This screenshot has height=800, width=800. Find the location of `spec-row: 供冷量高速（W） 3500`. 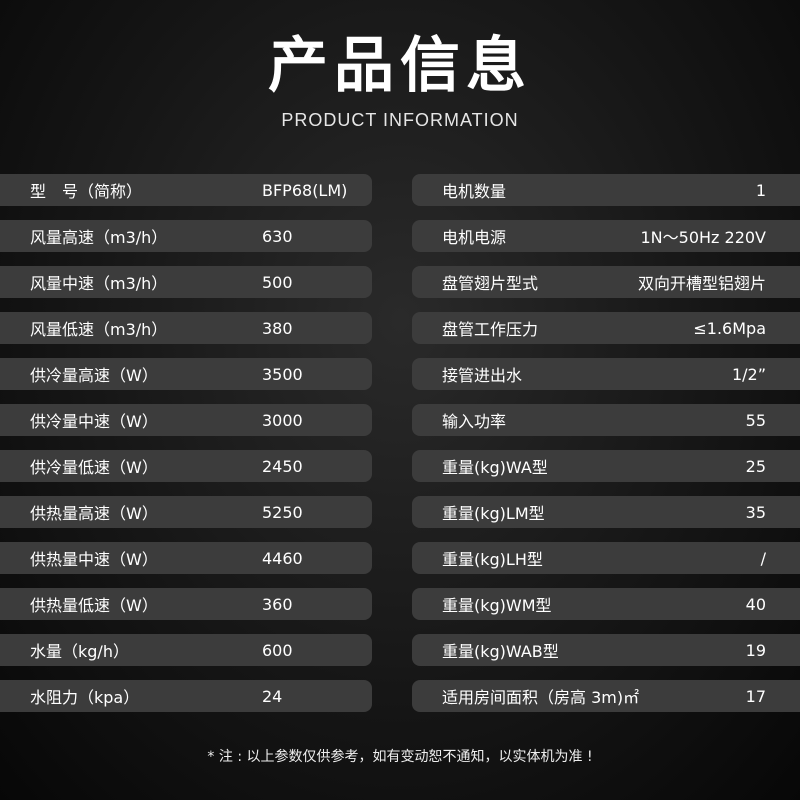

spec-row: 供冷量高速（W） 3500 is located at coordinates (186, 374).